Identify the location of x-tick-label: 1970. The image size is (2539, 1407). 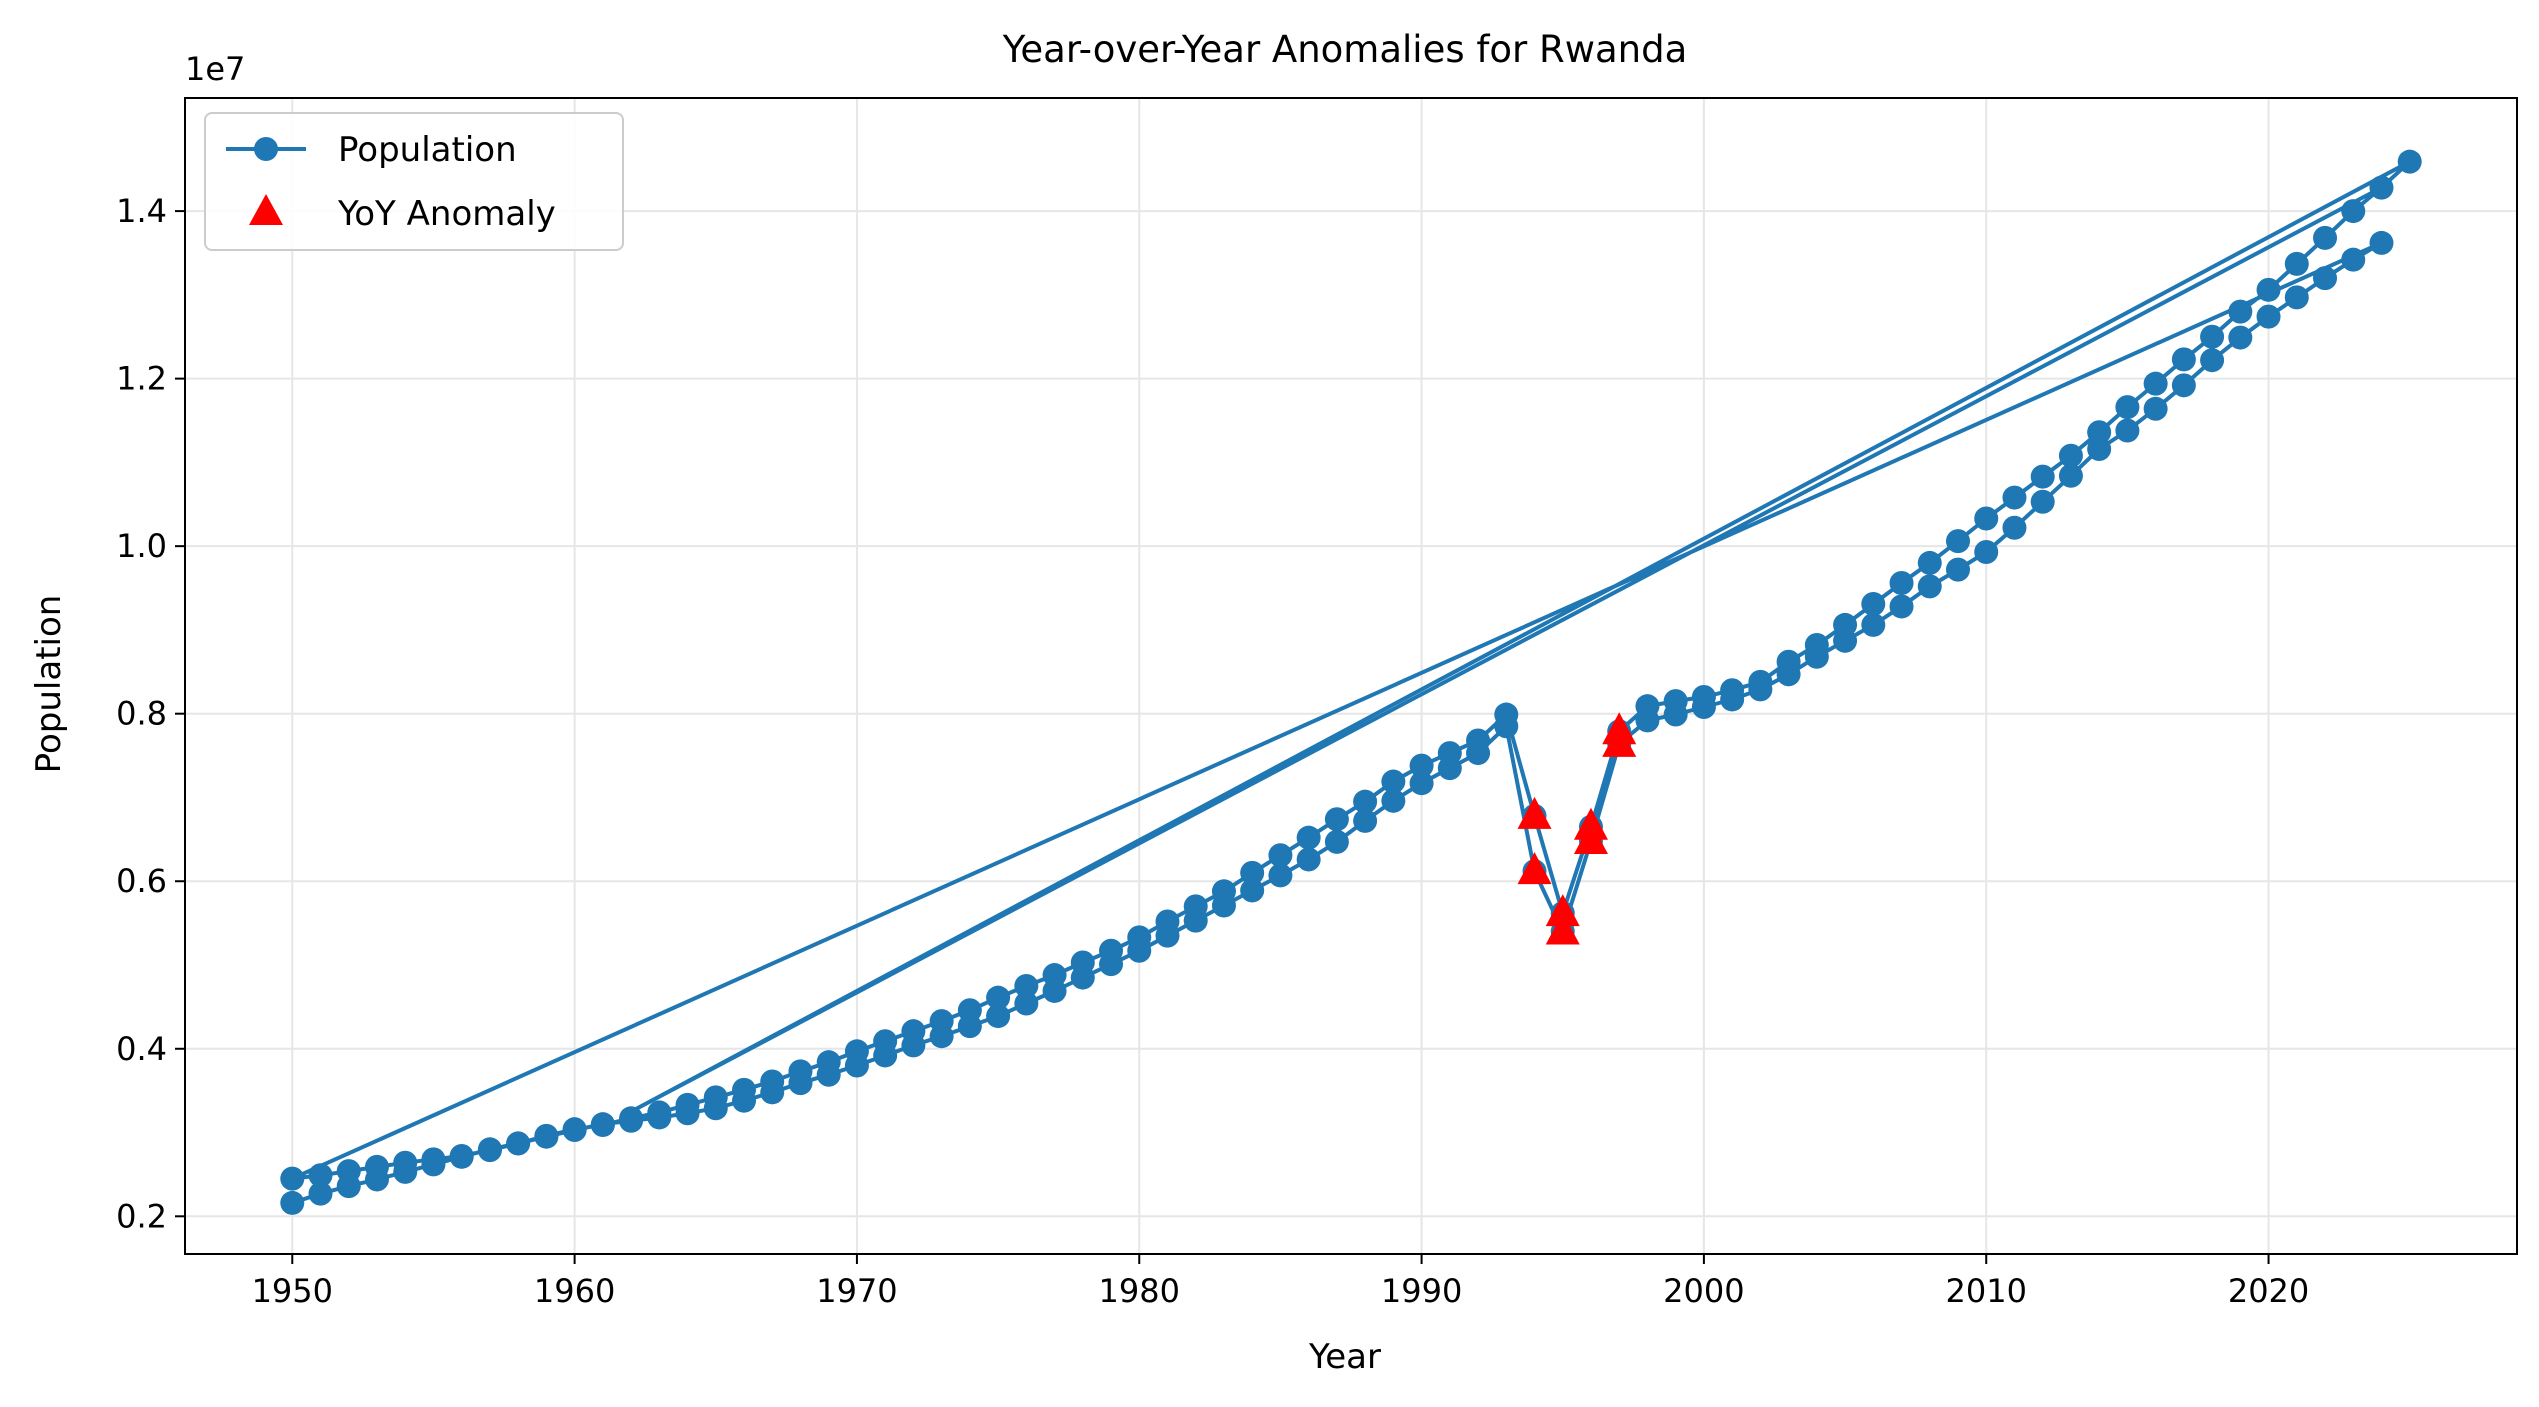
(856, 1291).